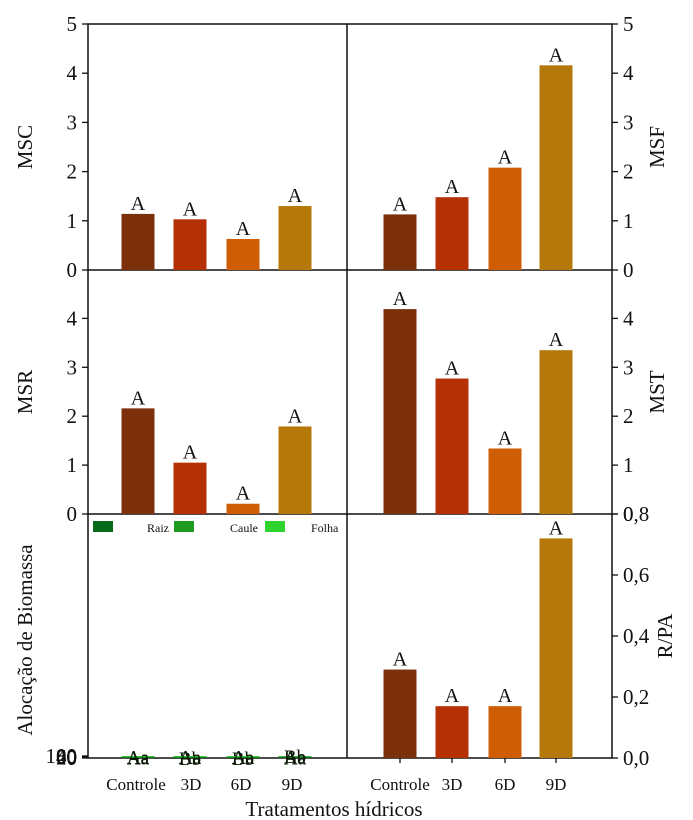 Image resolution: width=693 pixels, height=820 pixels. I want to click on msf-sig-label-controle: A, so click(400, 204).